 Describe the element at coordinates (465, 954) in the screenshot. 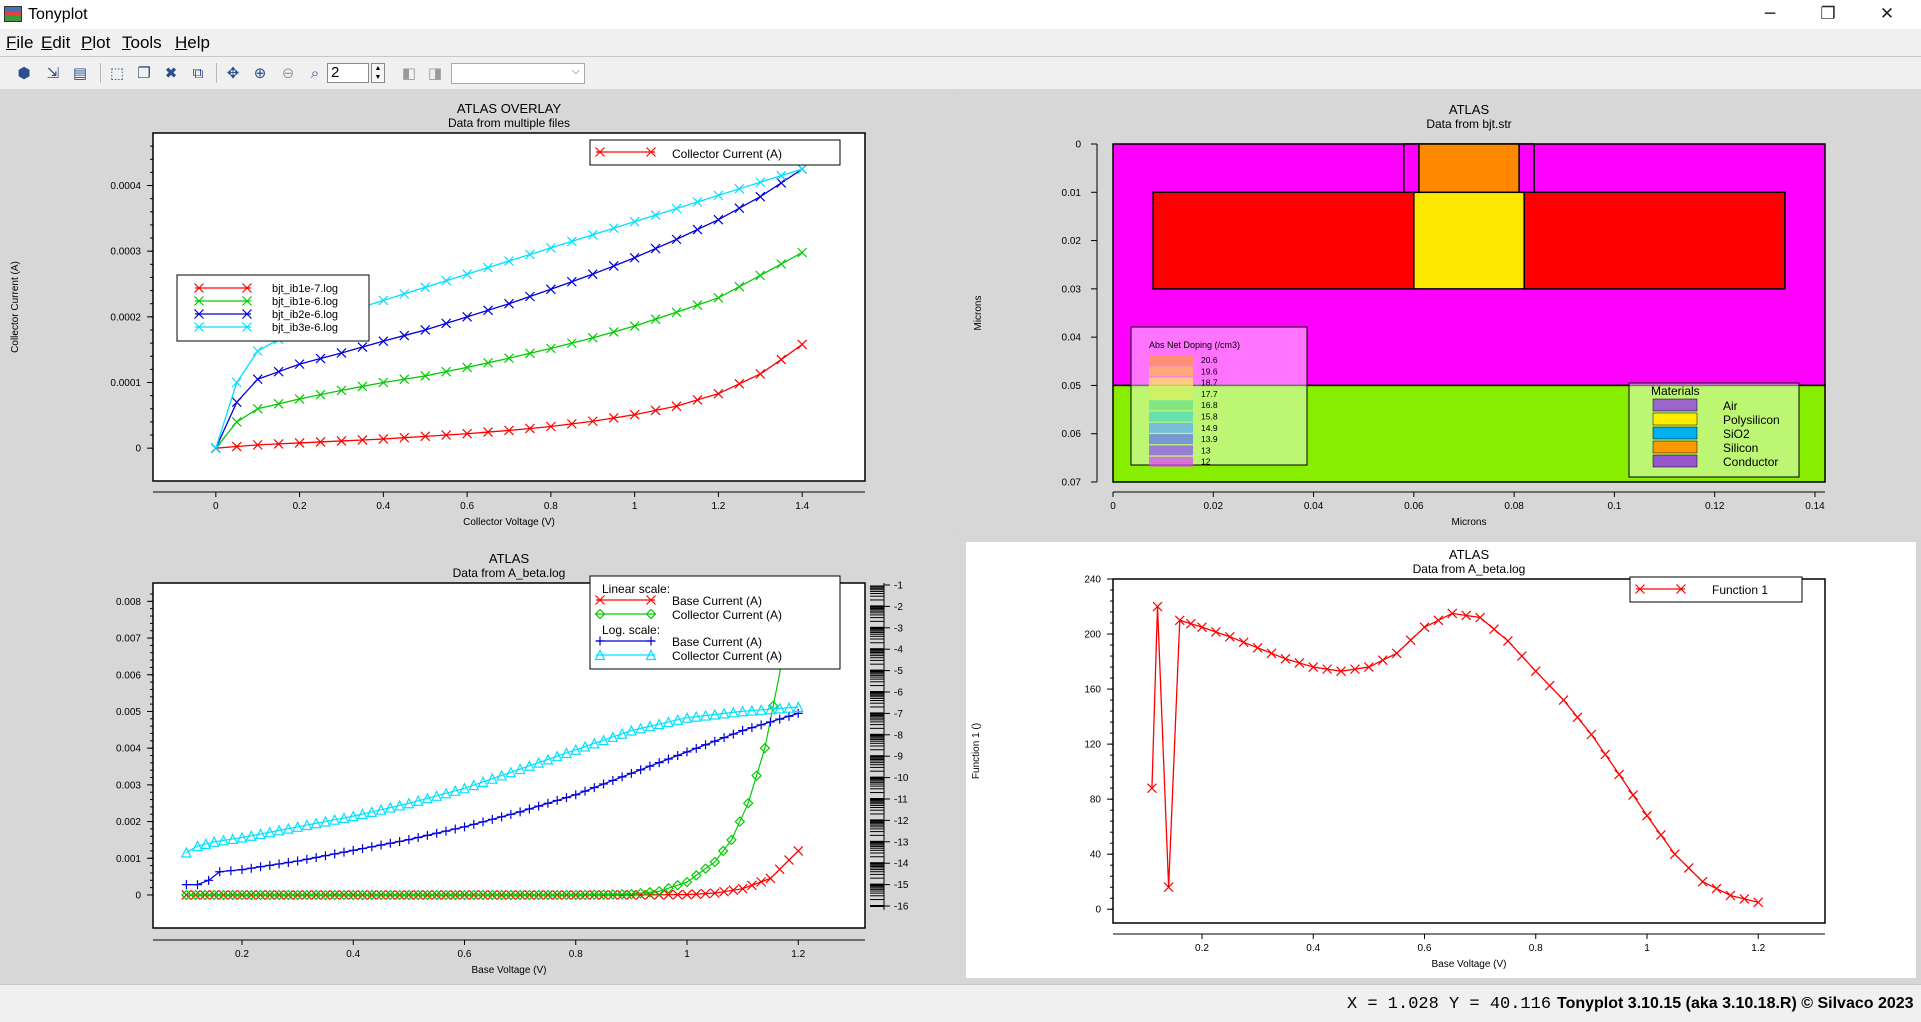

I see `beta-x-tick-label: 0.6` at that location.